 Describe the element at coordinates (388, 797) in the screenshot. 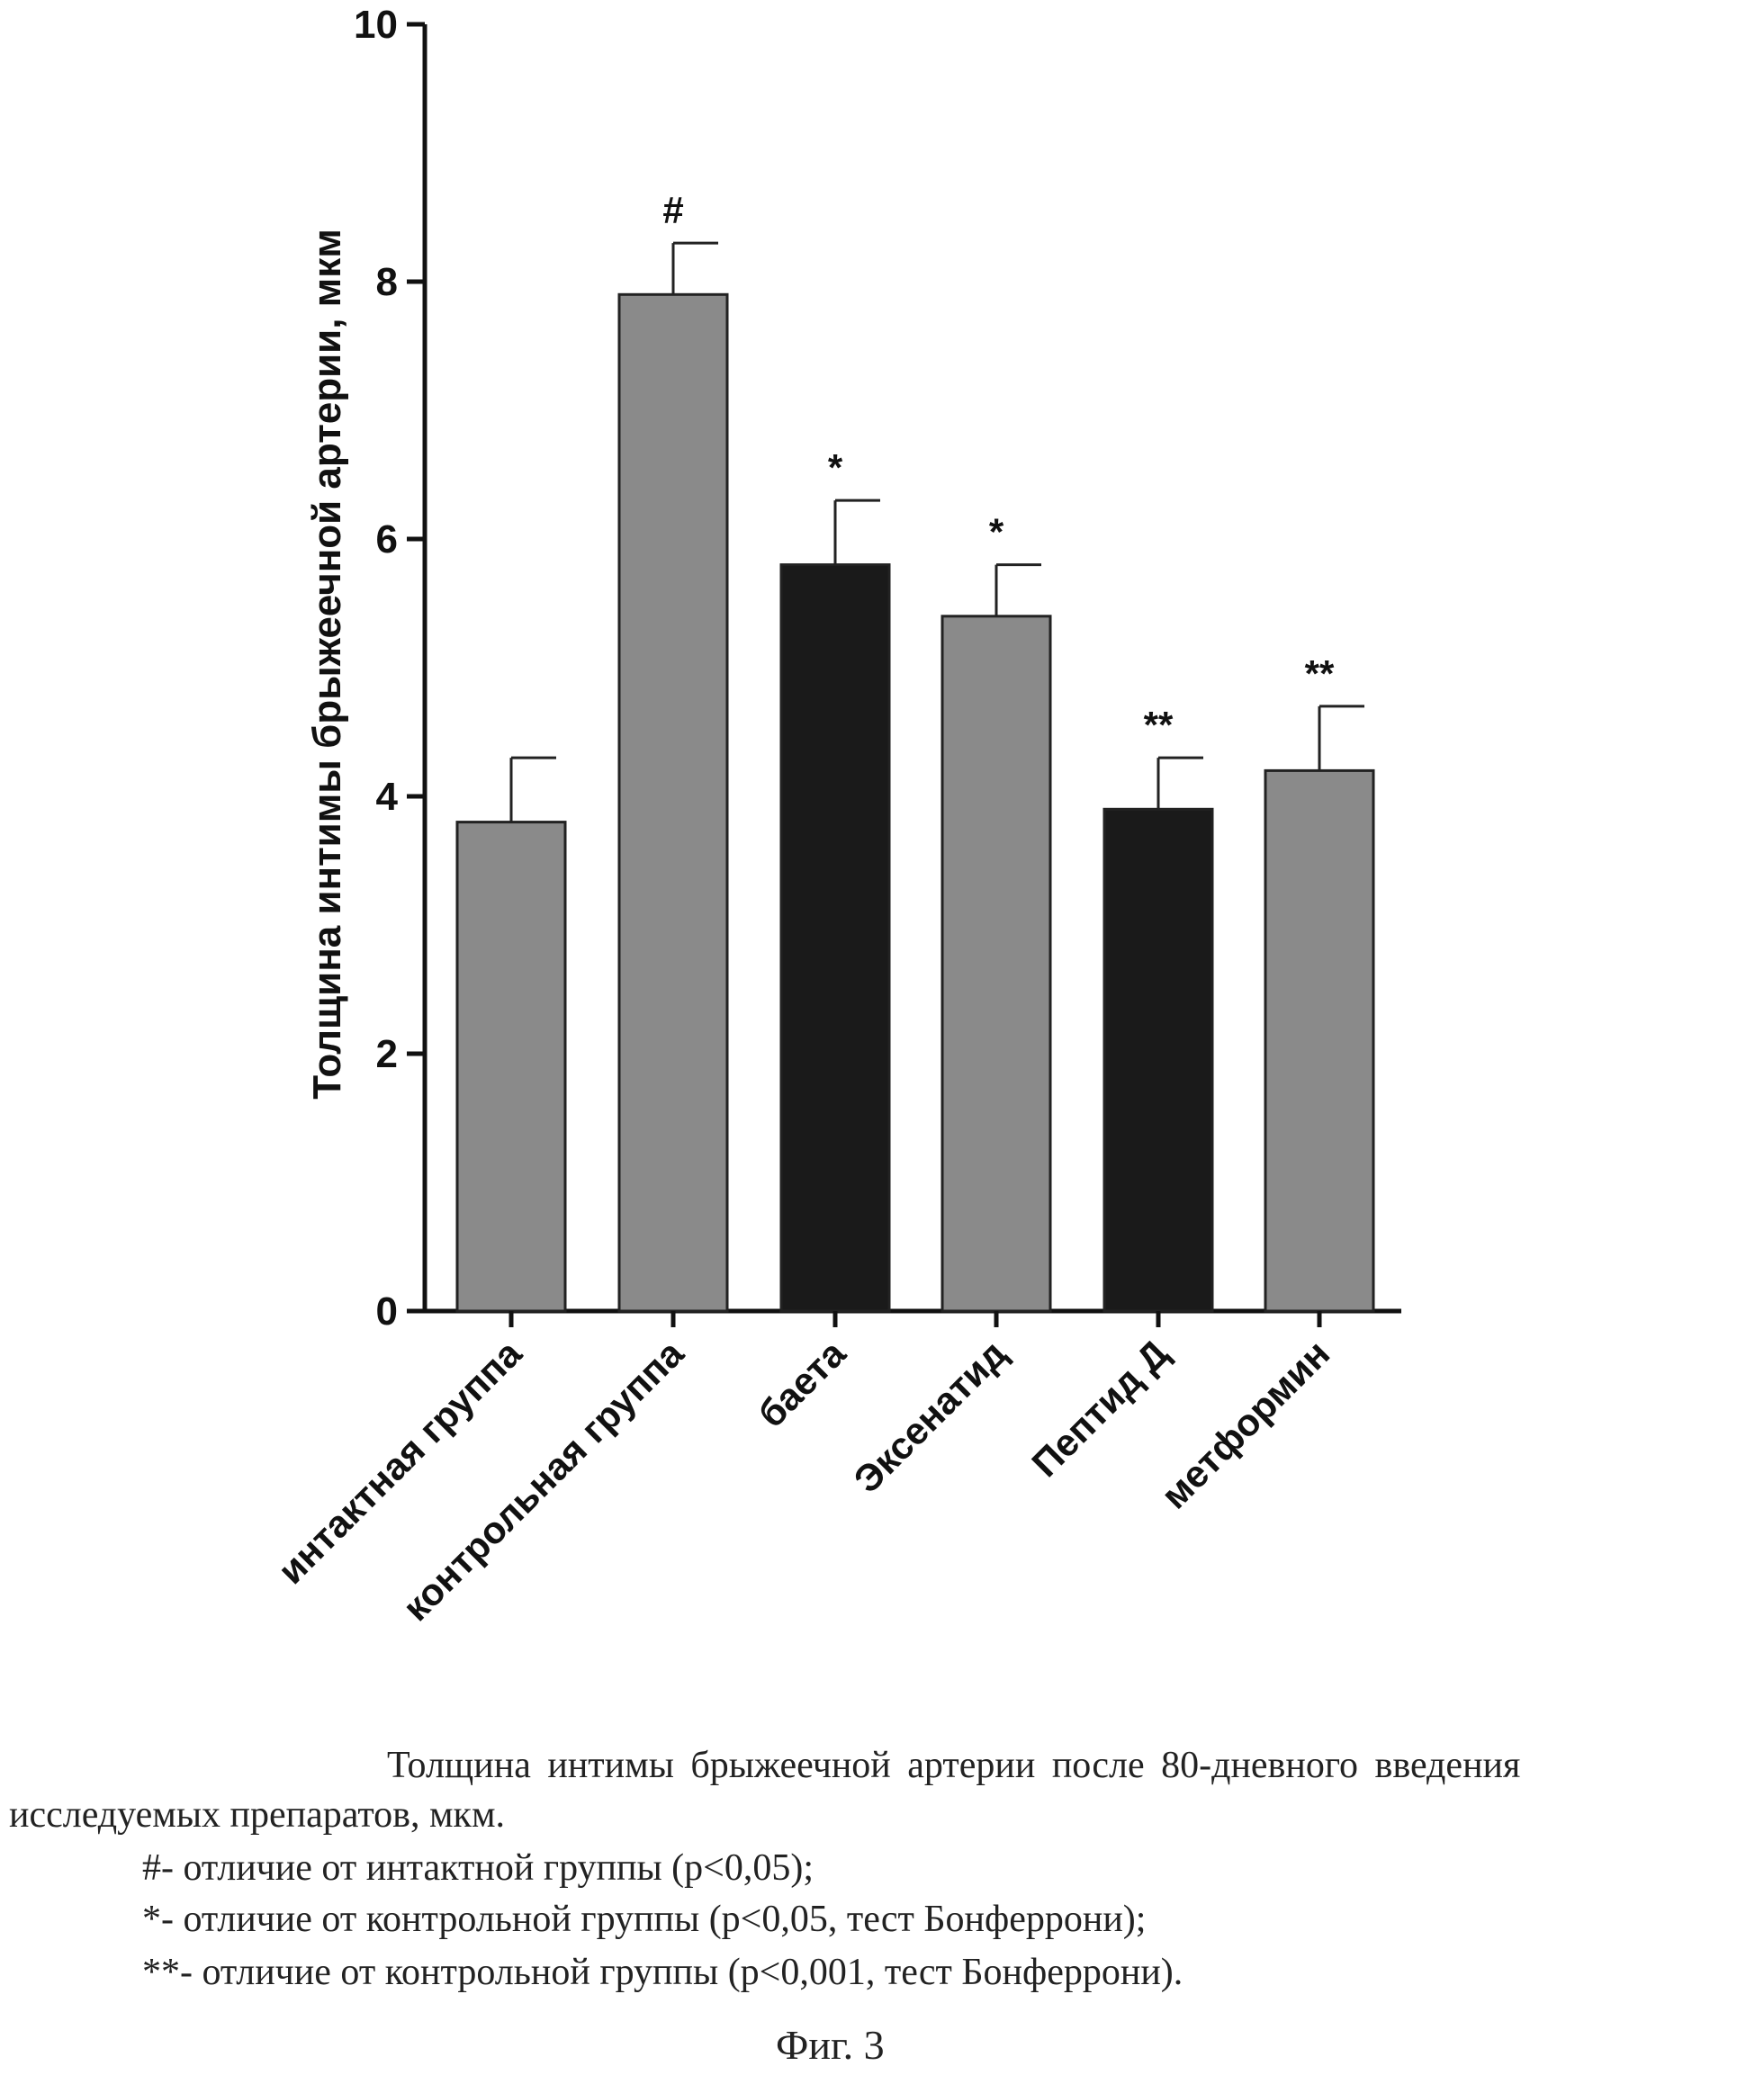

I see `y-tick-label: 4` at that location.